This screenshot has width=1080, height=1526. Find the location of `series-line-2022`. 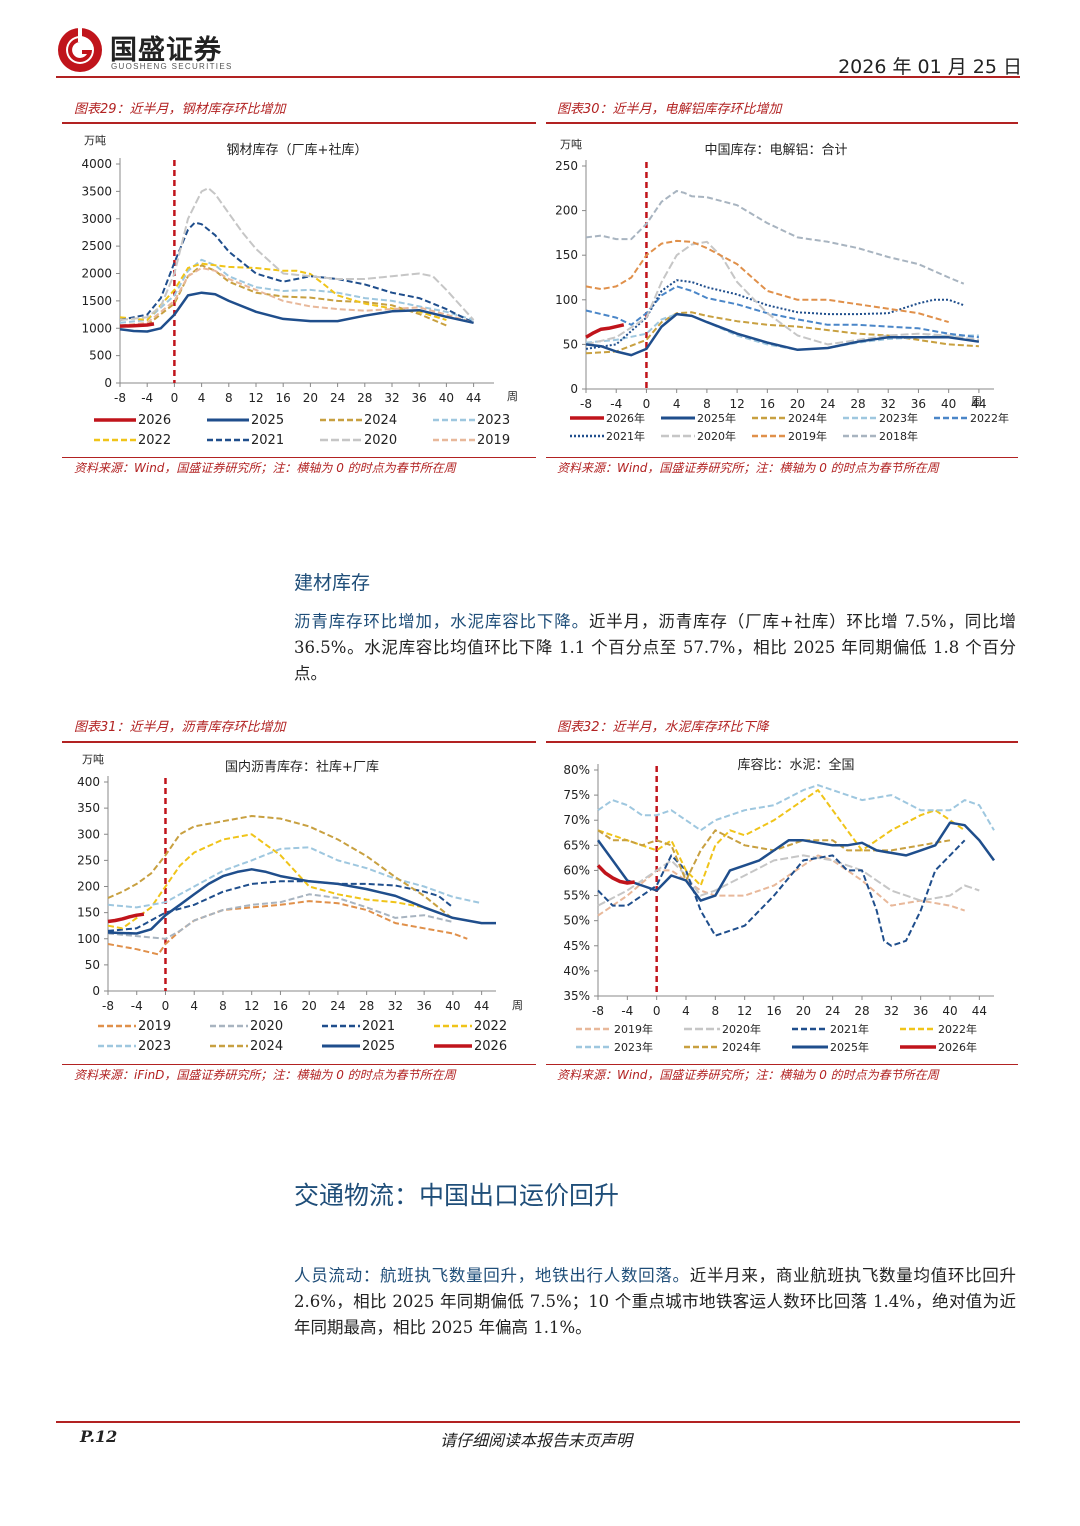

series-line-2022 is located at coordinates (283, 291).